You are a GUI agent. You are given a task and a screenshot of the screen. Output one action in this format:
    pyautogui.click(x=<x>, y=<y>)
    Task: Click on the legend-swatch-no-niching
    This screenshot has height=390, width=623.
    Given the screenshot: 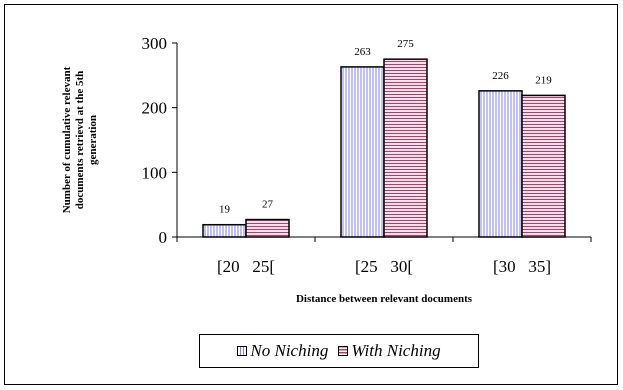 What is the action you would take?
    pyautogui.click(x=242, y=351)
    